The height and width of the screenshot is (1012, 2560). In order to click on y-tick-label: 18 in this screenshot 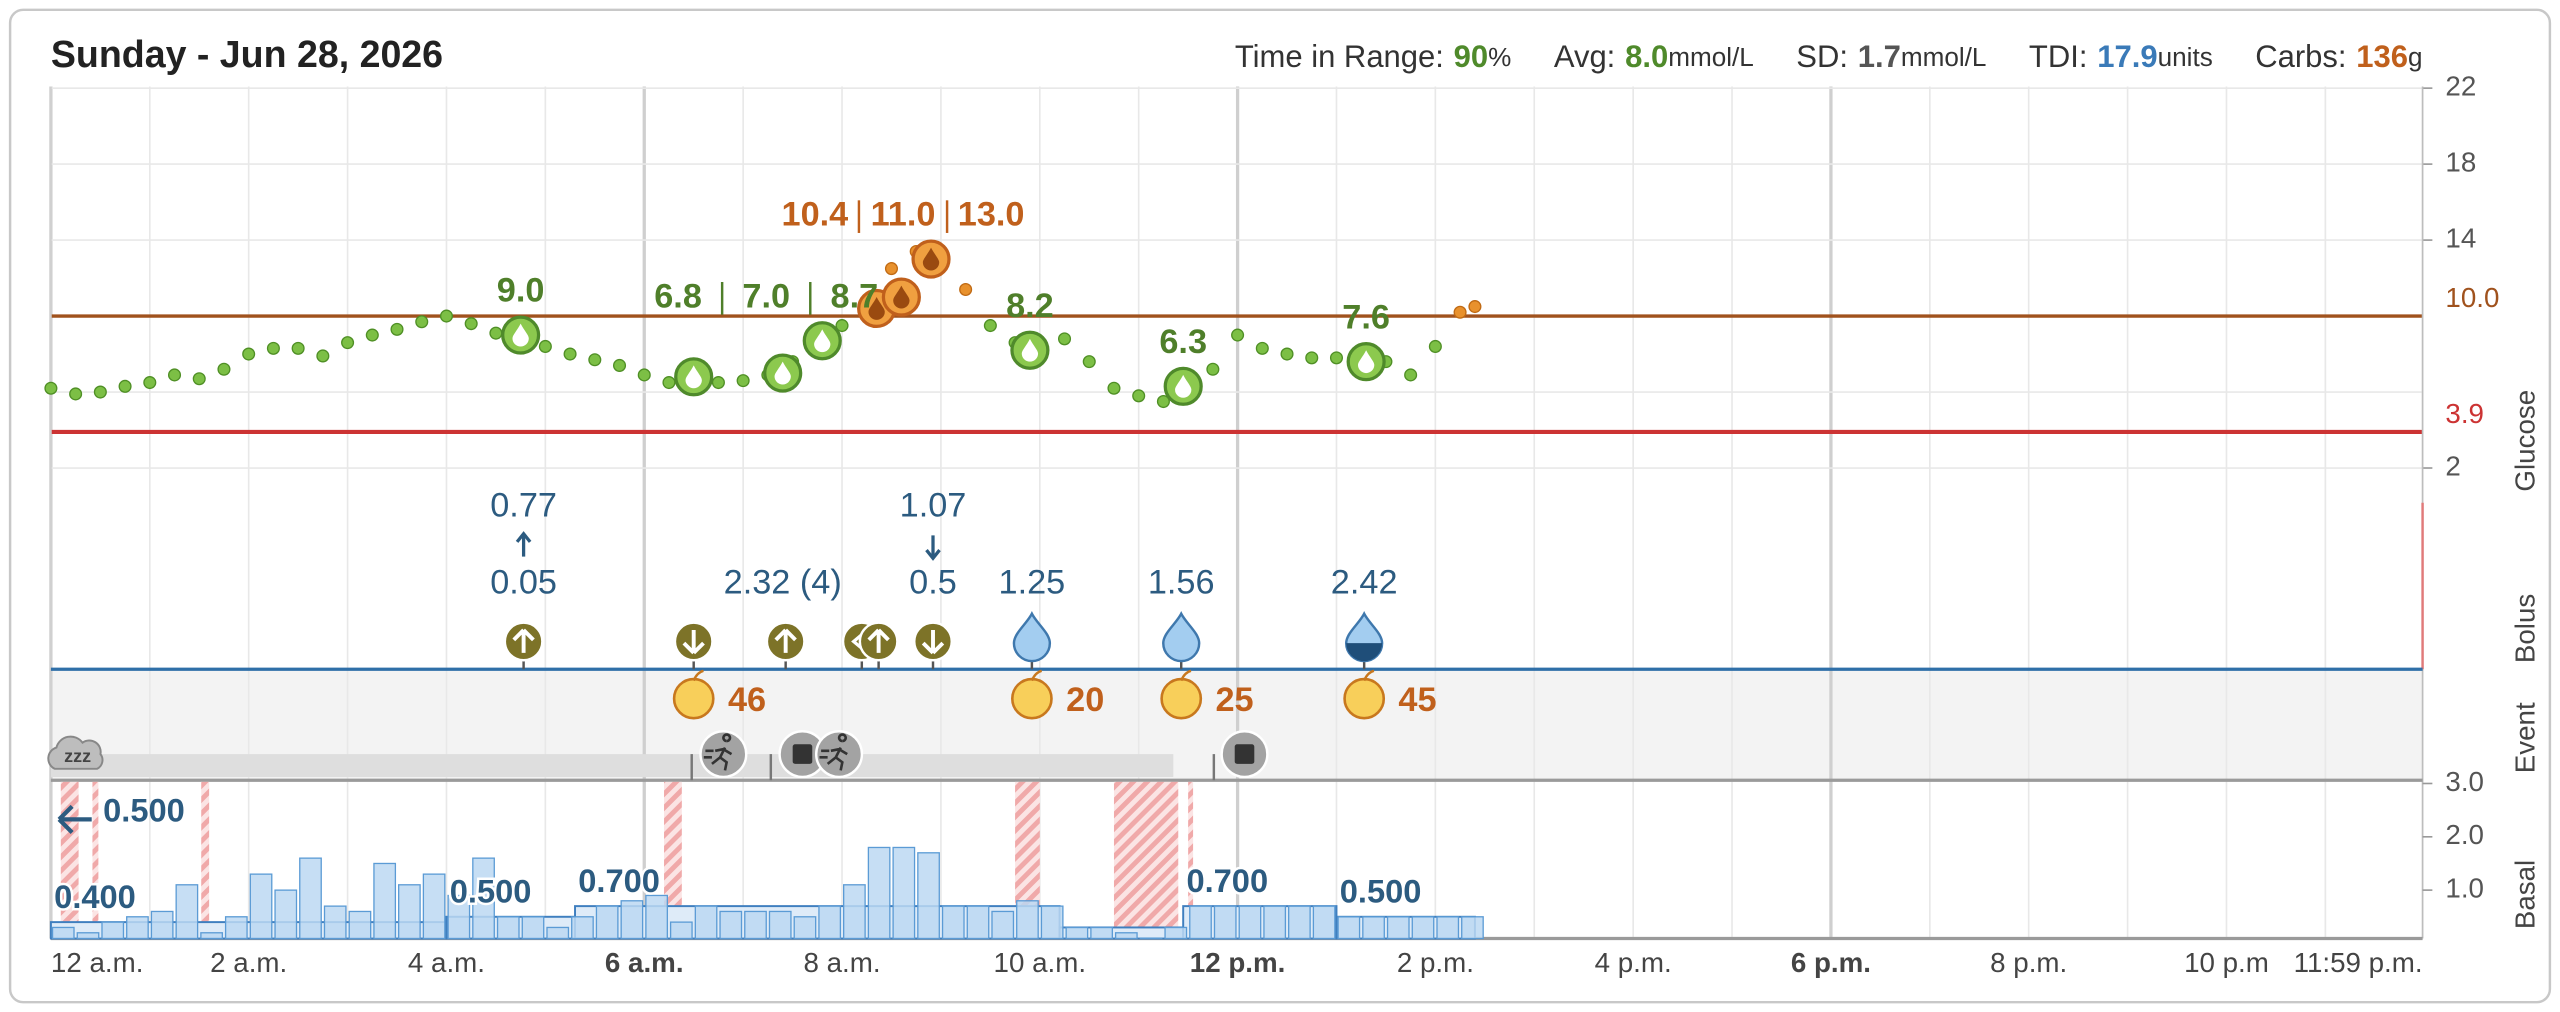, I will do `click(2460, 161)`.